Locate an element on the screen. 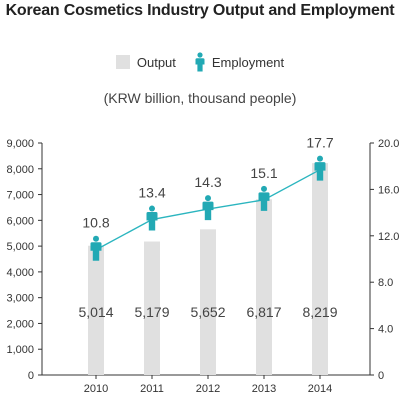 The width and height of the screenshot is (400, 400). output-value-label: 8,219 is located at coordinates (319, 312).